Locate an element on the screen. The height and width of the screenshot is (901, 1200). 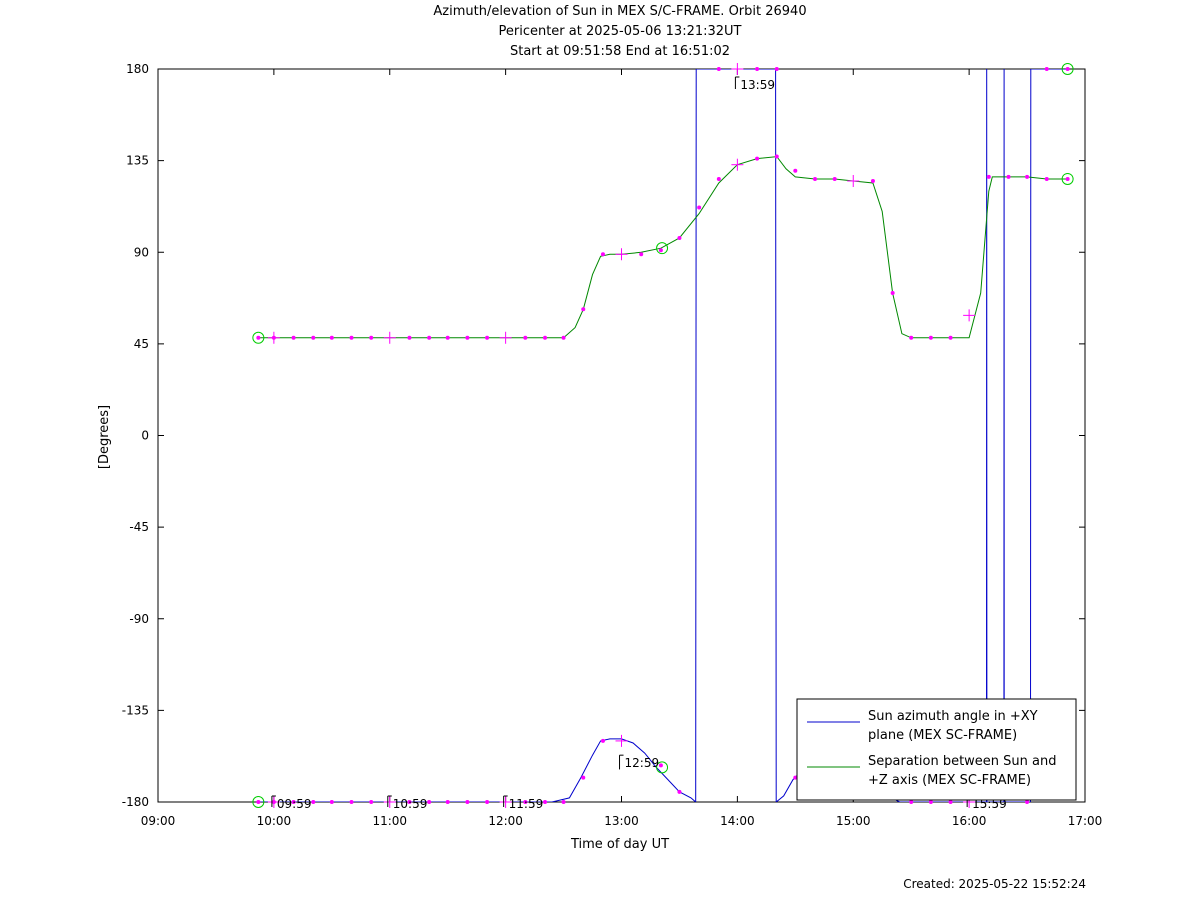
series-line-separation is located at coordinates (663, 247).